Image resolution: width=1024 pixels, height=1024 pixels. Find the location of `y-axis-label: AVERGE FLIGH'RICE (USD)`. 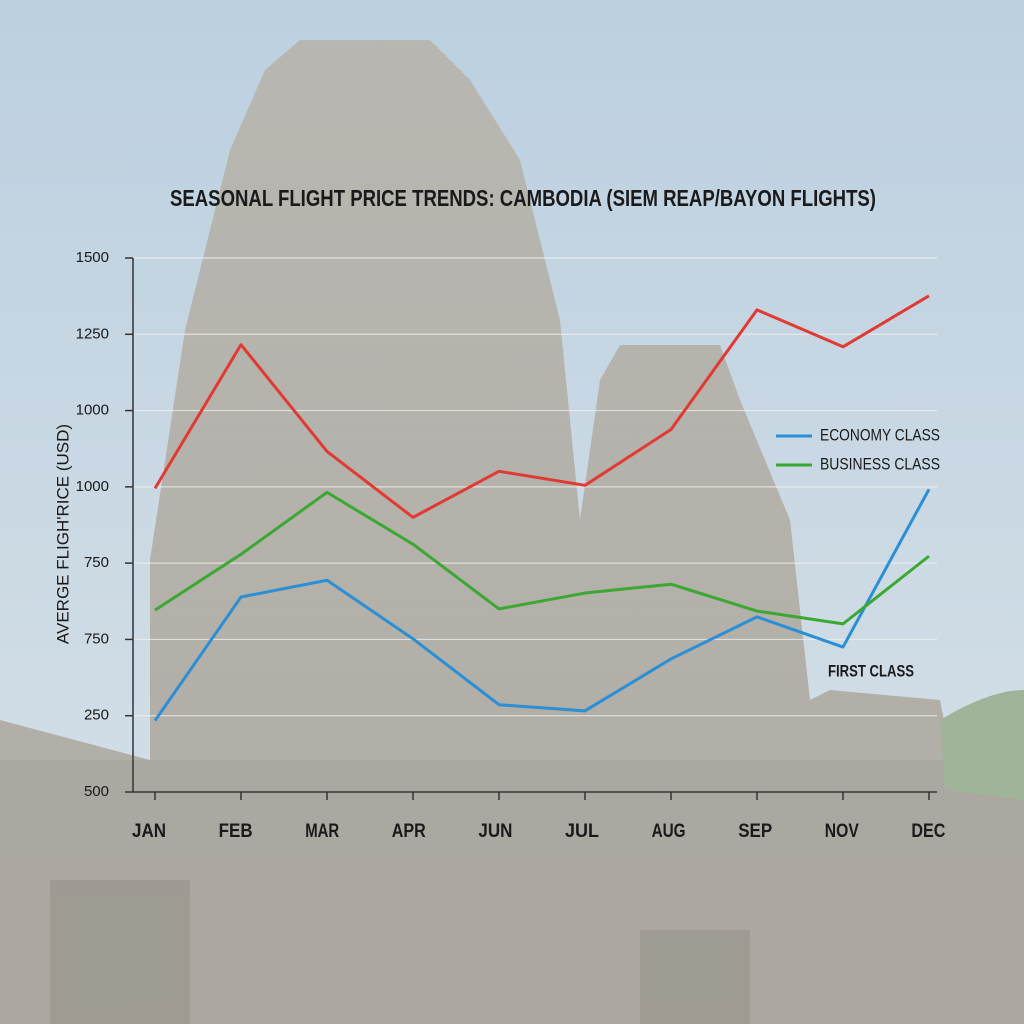

y-axis-label: AVERGE FLIGH'RICE (USD) is located at coordinates (62, 534).